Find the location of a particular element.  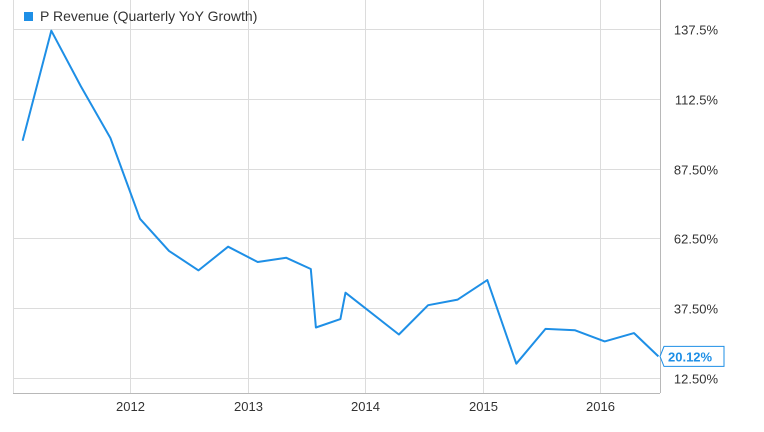

x-tick-label: 2014 is located at coordinates (365, 406).